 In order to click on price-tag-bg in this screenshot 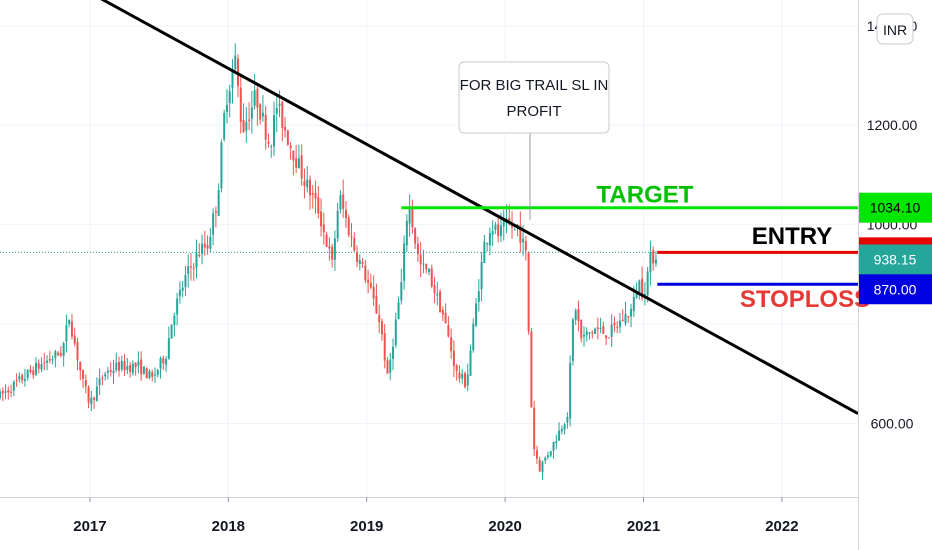, I will do `click(895, 259)`.